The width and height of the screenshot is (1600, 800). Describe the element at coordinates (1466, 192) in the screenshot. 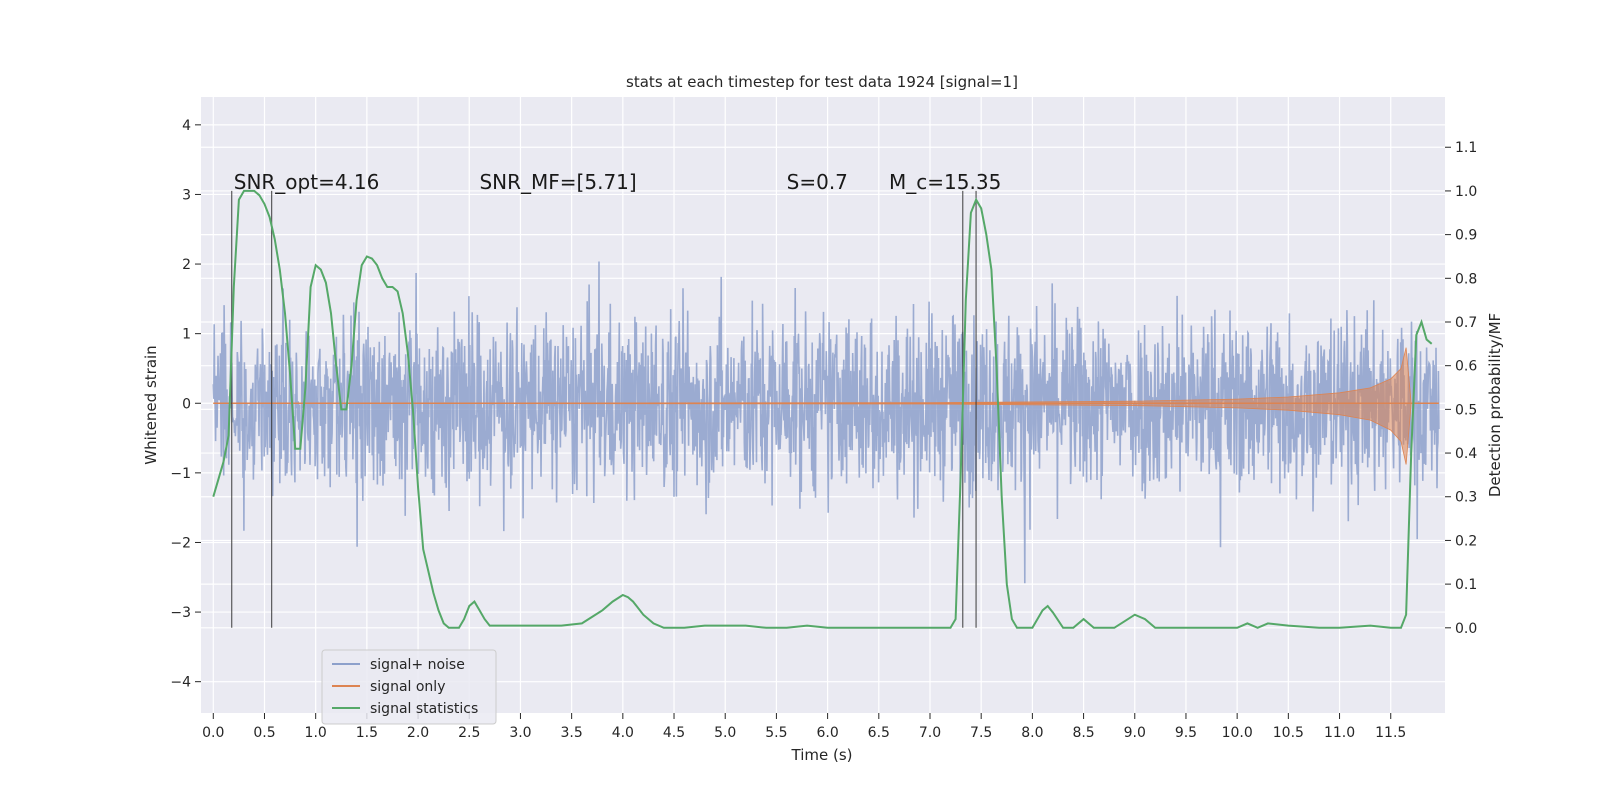

I see `y2-tick-label: 1.0` at that location.